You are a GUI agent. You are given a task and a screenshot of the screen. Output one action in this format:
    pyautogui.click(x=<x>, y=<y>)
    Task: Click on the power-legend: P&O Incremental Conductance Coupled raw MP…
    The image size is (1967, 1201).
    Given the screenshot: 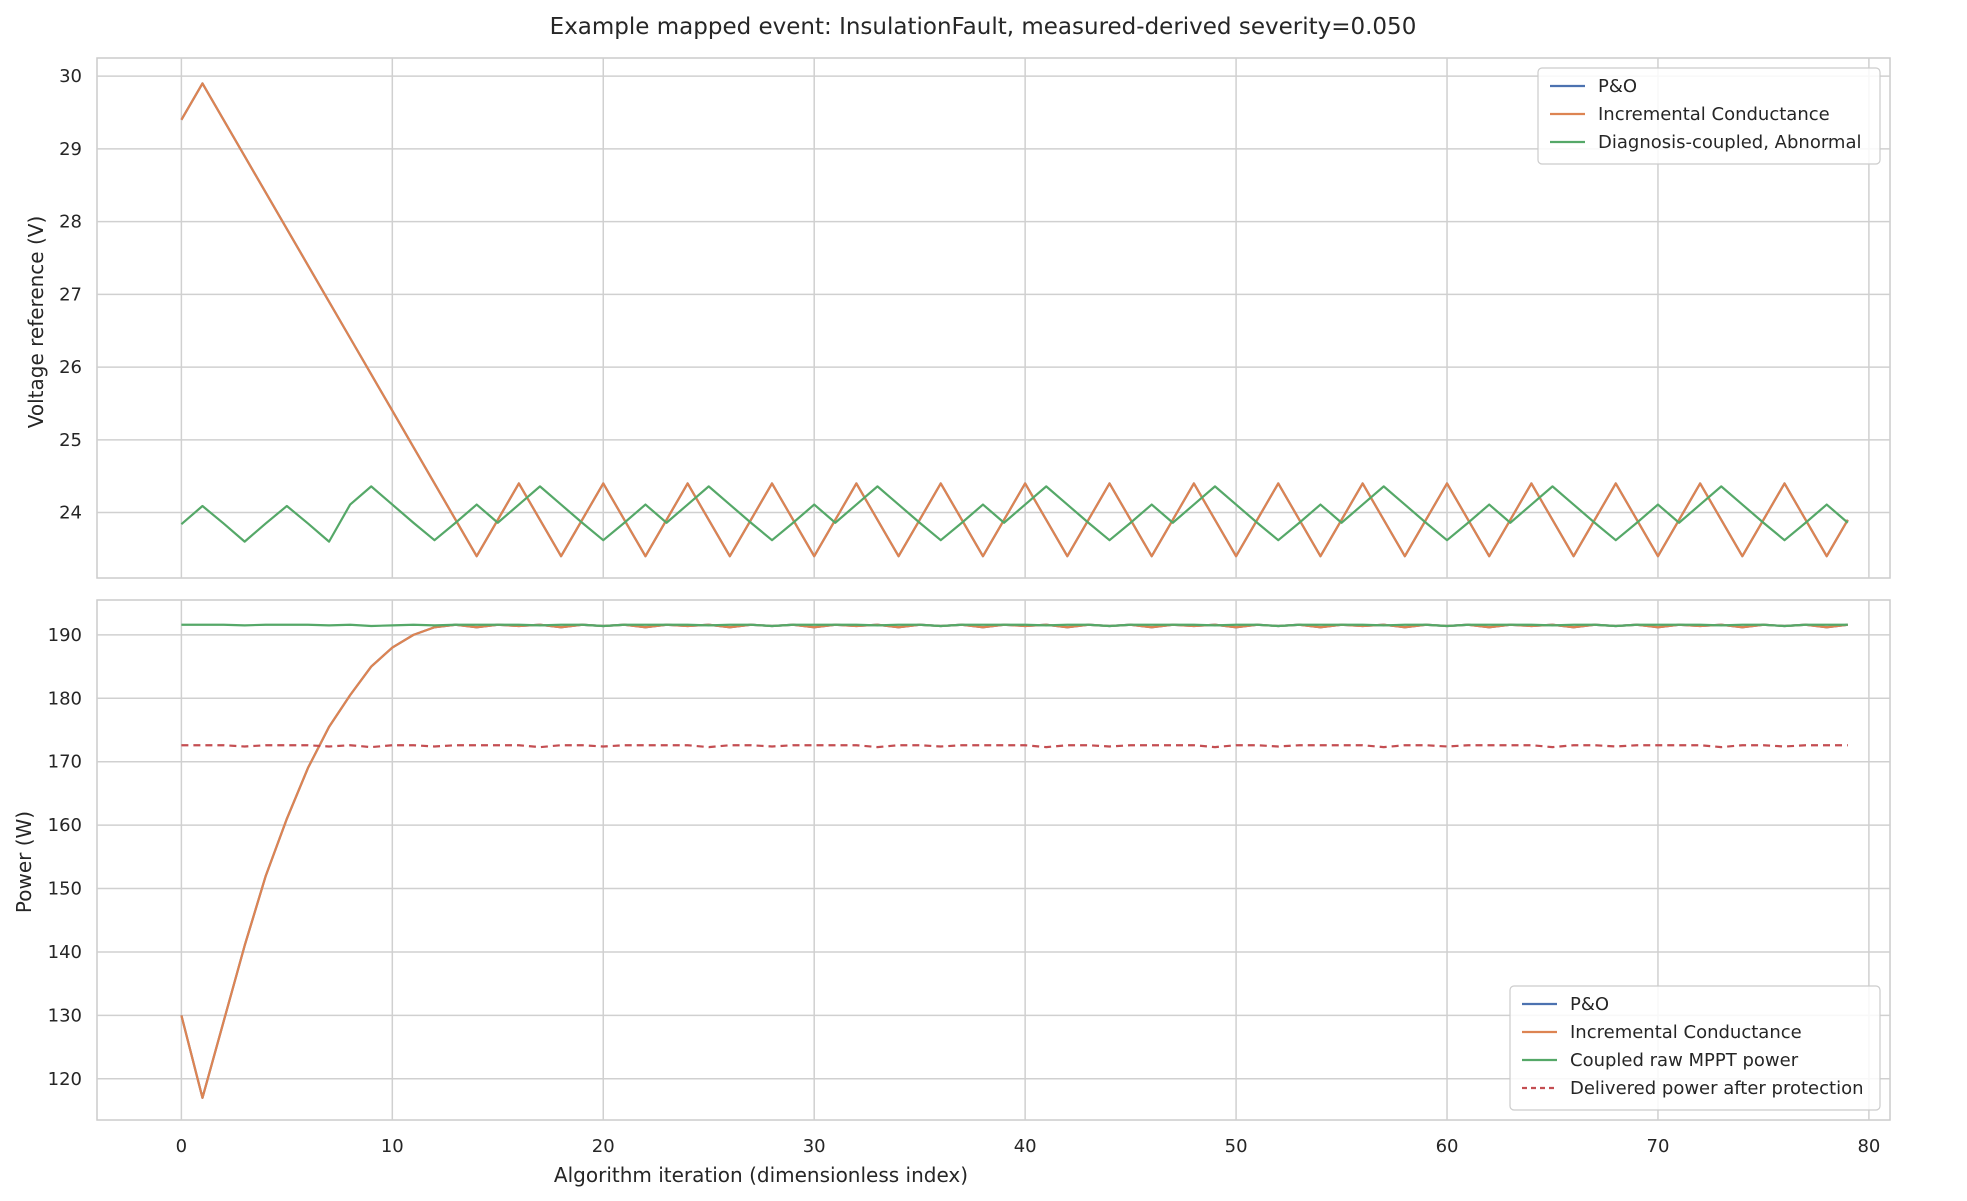 What is the action you would take?
    pyautogui.click(x=1695, y=1048)
    